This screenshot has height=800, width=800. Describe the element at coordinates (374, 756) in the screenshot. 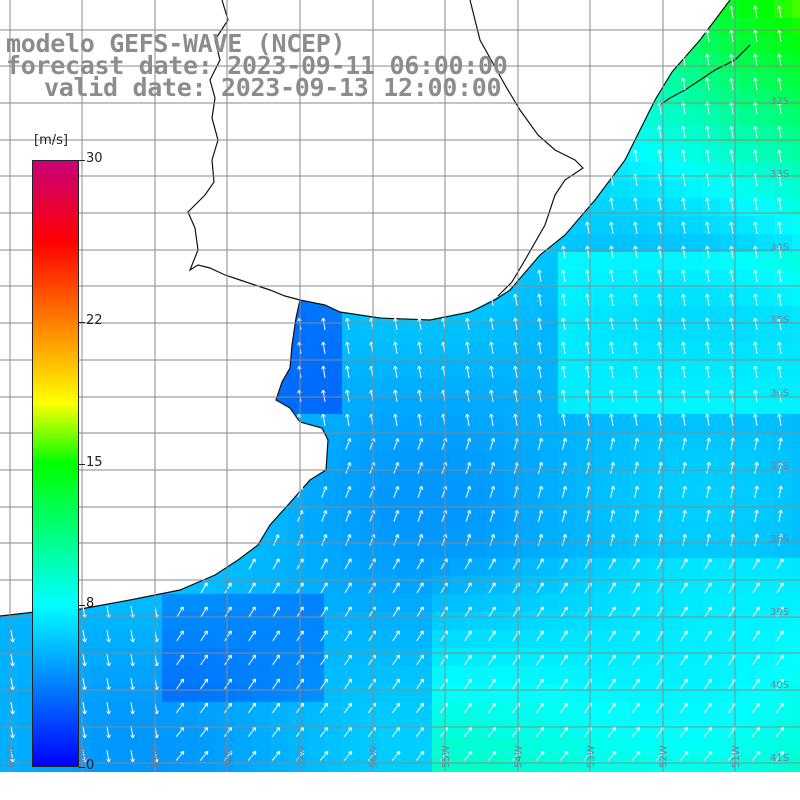

I see `longitude-label: 56W` at that location.